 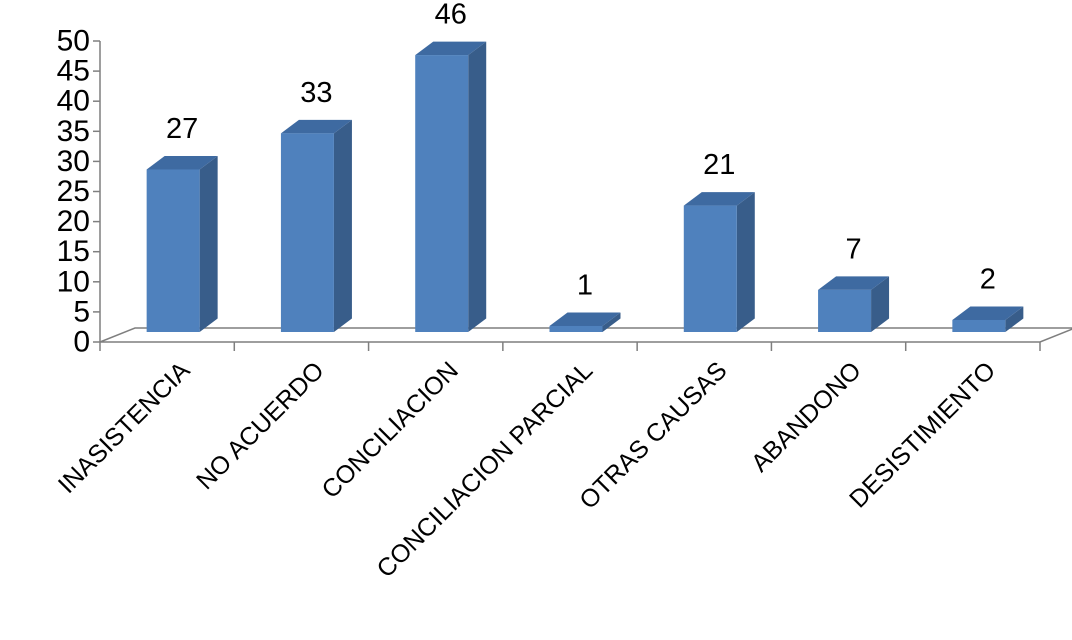 I want to click on y-tick-label: 5, so click(x=81, y=311).